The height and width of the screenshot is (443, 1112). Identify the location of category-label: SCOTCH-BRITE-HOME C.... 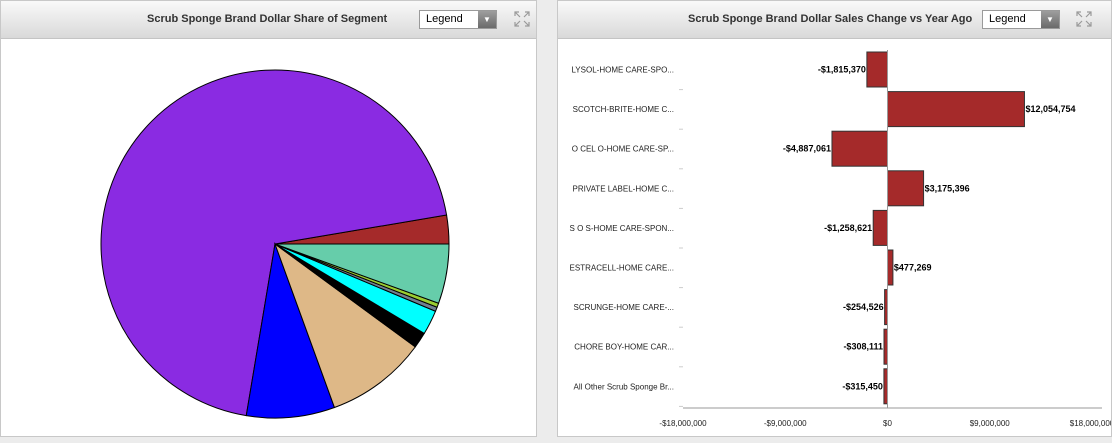
(623, 109).